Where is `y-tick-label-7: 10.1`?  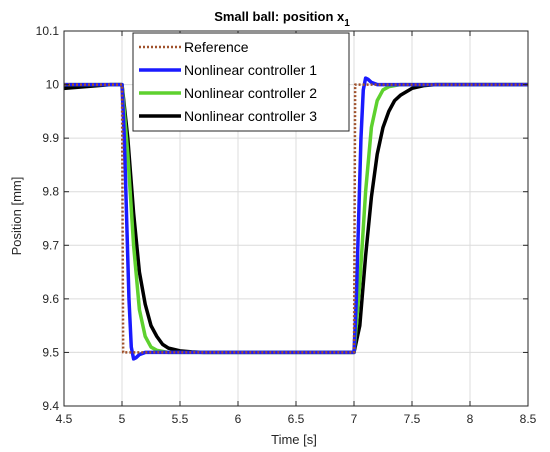 y-tick-label-7: 10.1 is located at coordinates (48, 31).